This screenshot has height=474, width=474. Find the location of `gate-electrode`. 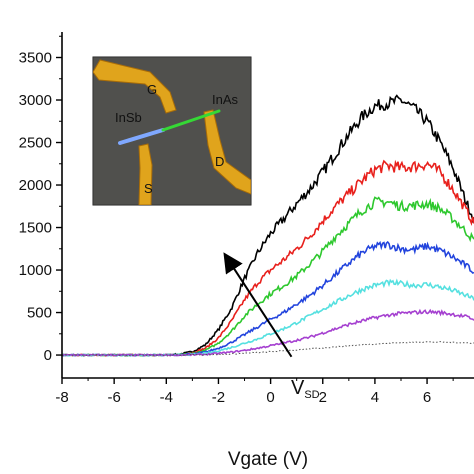

gate-electrode is located at coordinates (135, 86).